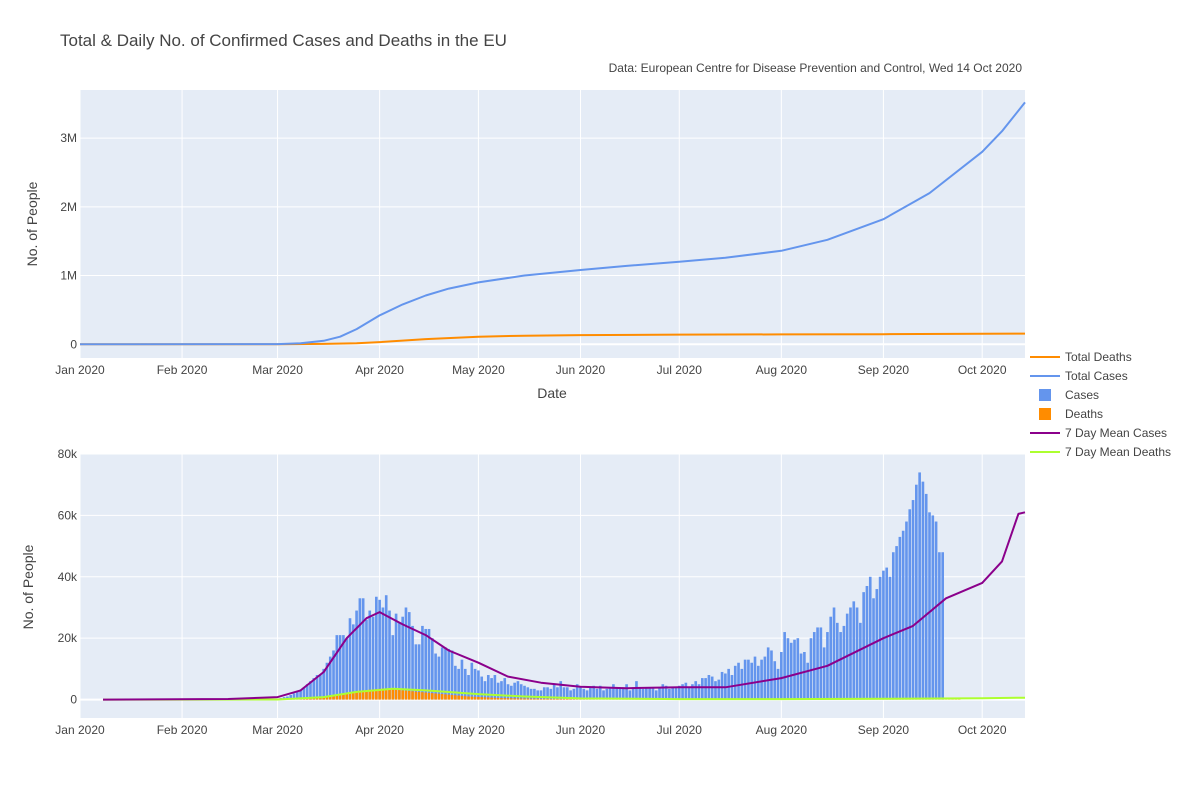  I want to click on legend-item-total-cases: Total Cases, so click(1079, 376).